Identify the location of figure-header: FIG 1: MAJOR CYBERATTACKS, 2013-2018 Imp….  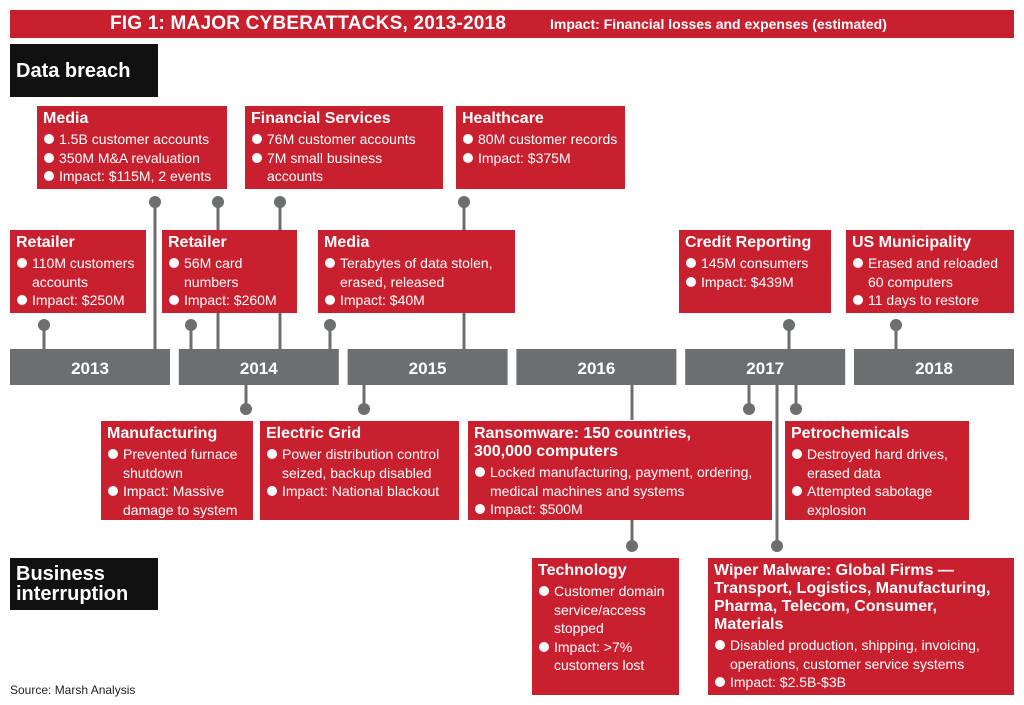
(512, 24).